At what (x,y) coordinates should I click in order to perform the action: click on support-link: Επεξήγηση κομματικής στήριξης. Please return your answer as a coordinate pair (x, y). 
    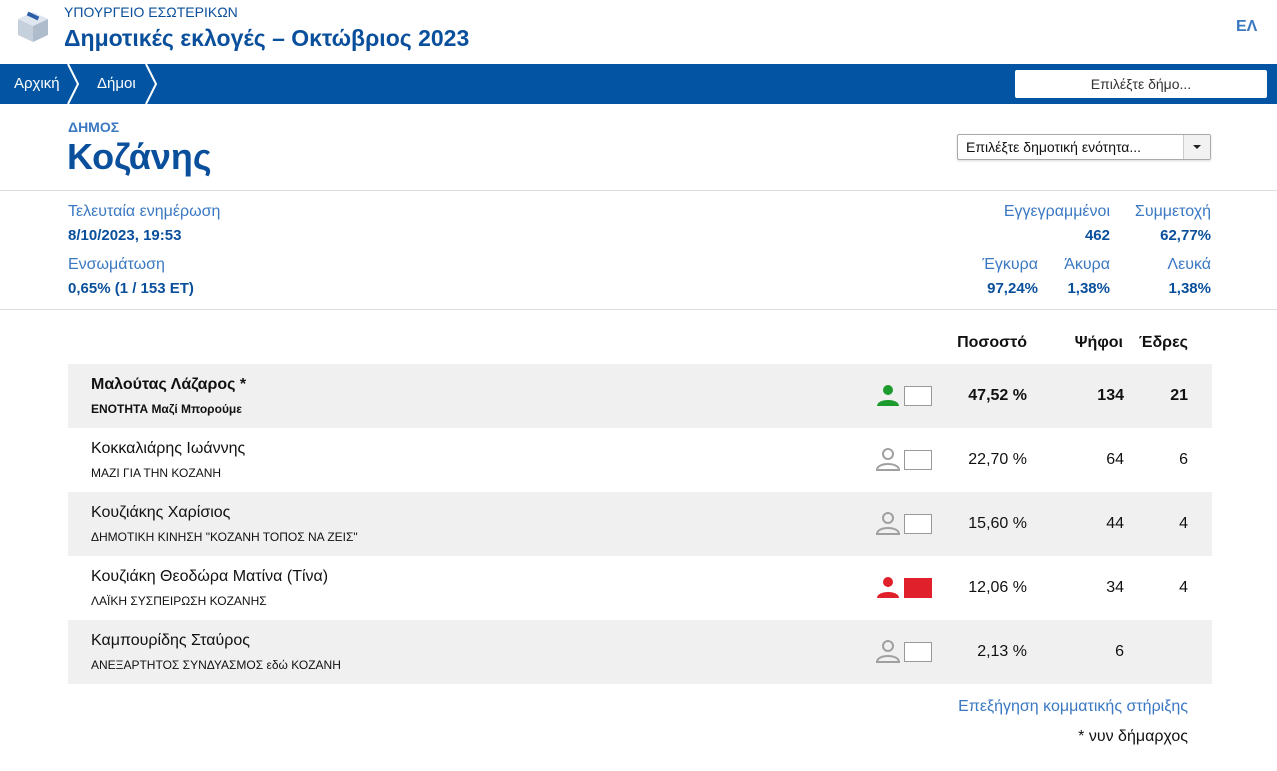
    Looking at the image, I should click on (1073, 706).